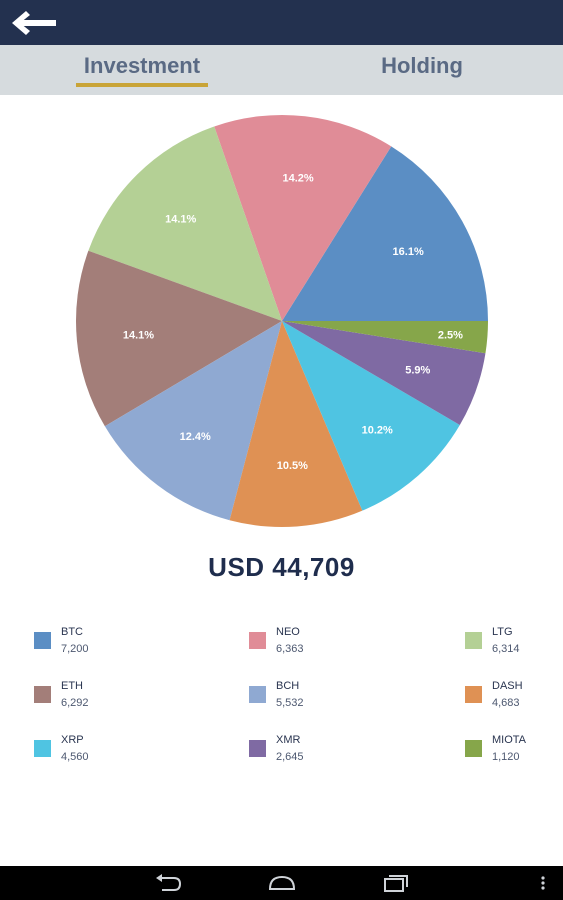  What do you see at coordinates (138, 336) in the screenshot?
I see `pie-label-eth: 14.1%` at bounding box center [138, 336].